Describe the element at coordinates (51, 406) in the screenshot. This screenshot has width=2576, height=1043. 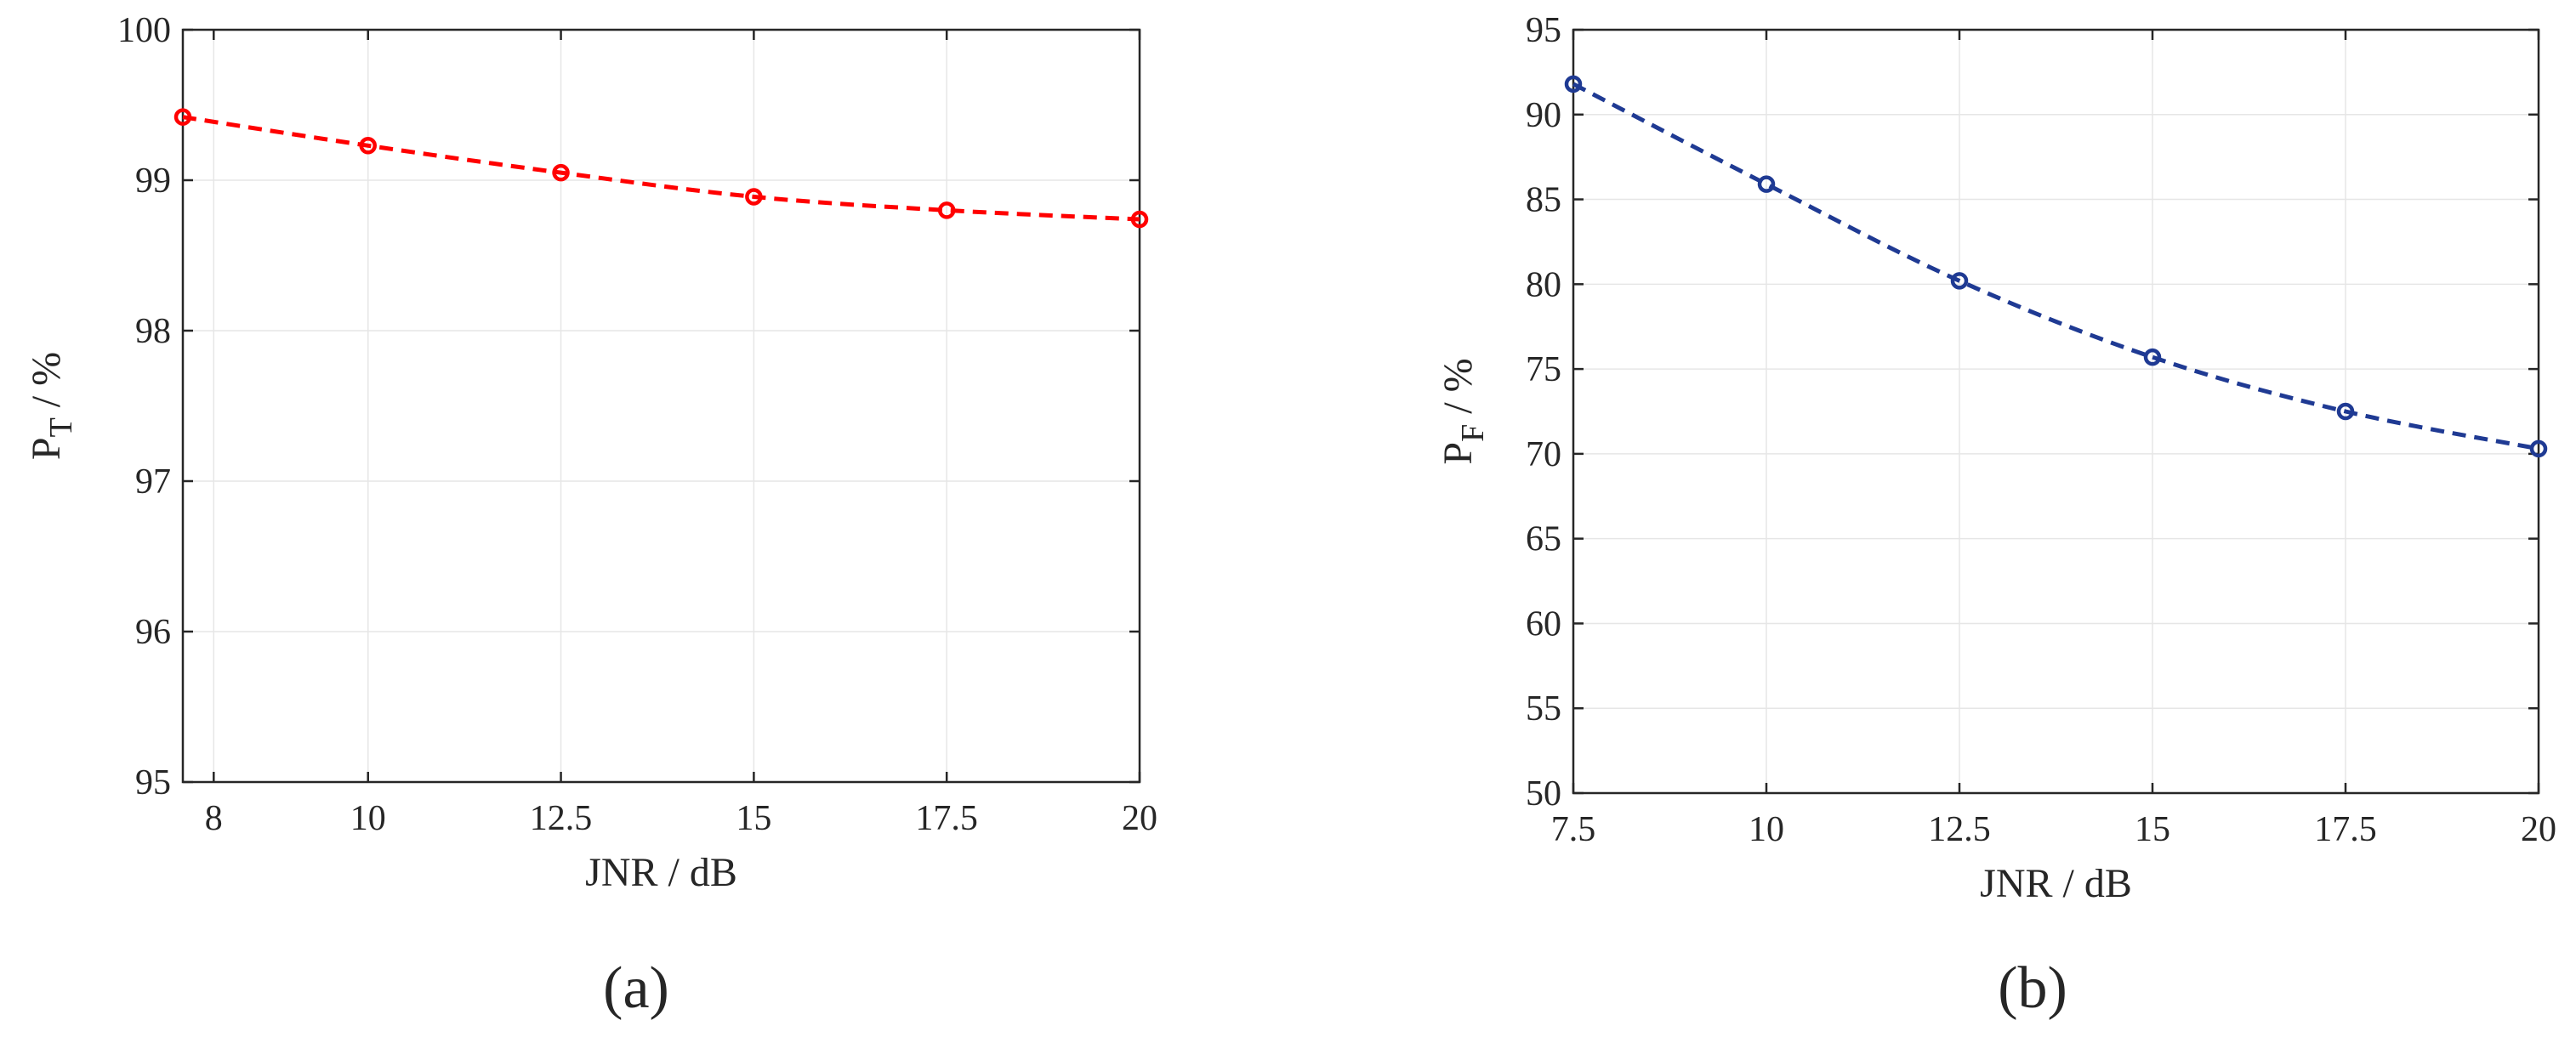
I see `y-axis-label: PT / %` at that location.